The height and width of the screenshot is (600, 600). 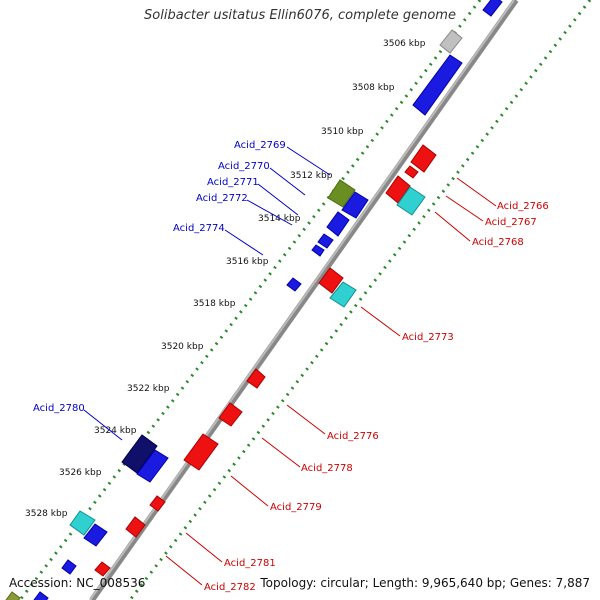 I want to click on gene-label: Acid_2782, so click(x=230, y=587).